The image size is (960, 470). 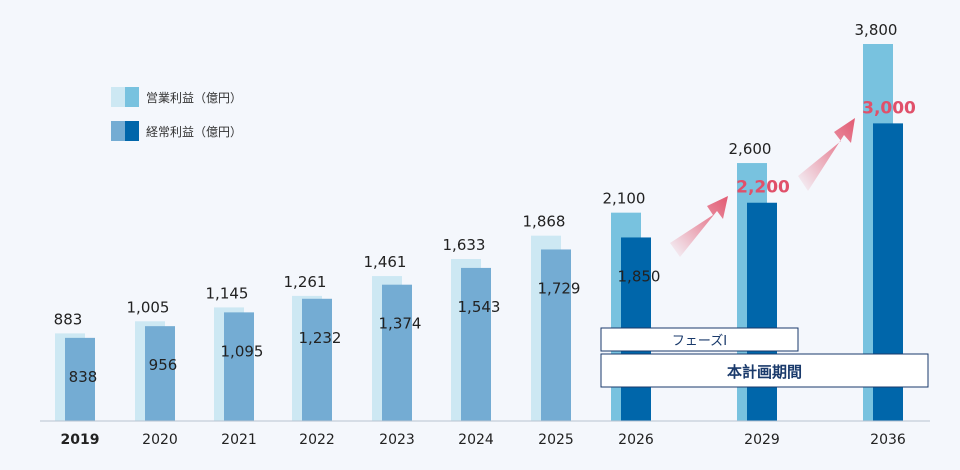 I want to click on value-label-operating: 1,868, so click(x=544, y=222).